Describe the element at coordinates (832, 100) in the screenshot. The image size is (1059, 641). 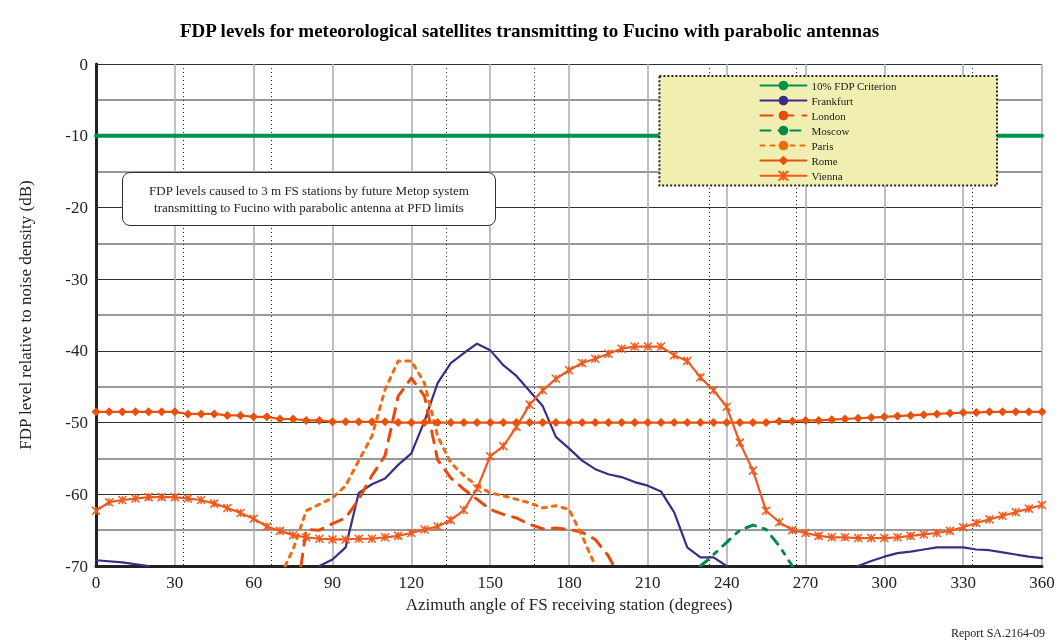
I see `legend-label: Frankfurt` at that location.